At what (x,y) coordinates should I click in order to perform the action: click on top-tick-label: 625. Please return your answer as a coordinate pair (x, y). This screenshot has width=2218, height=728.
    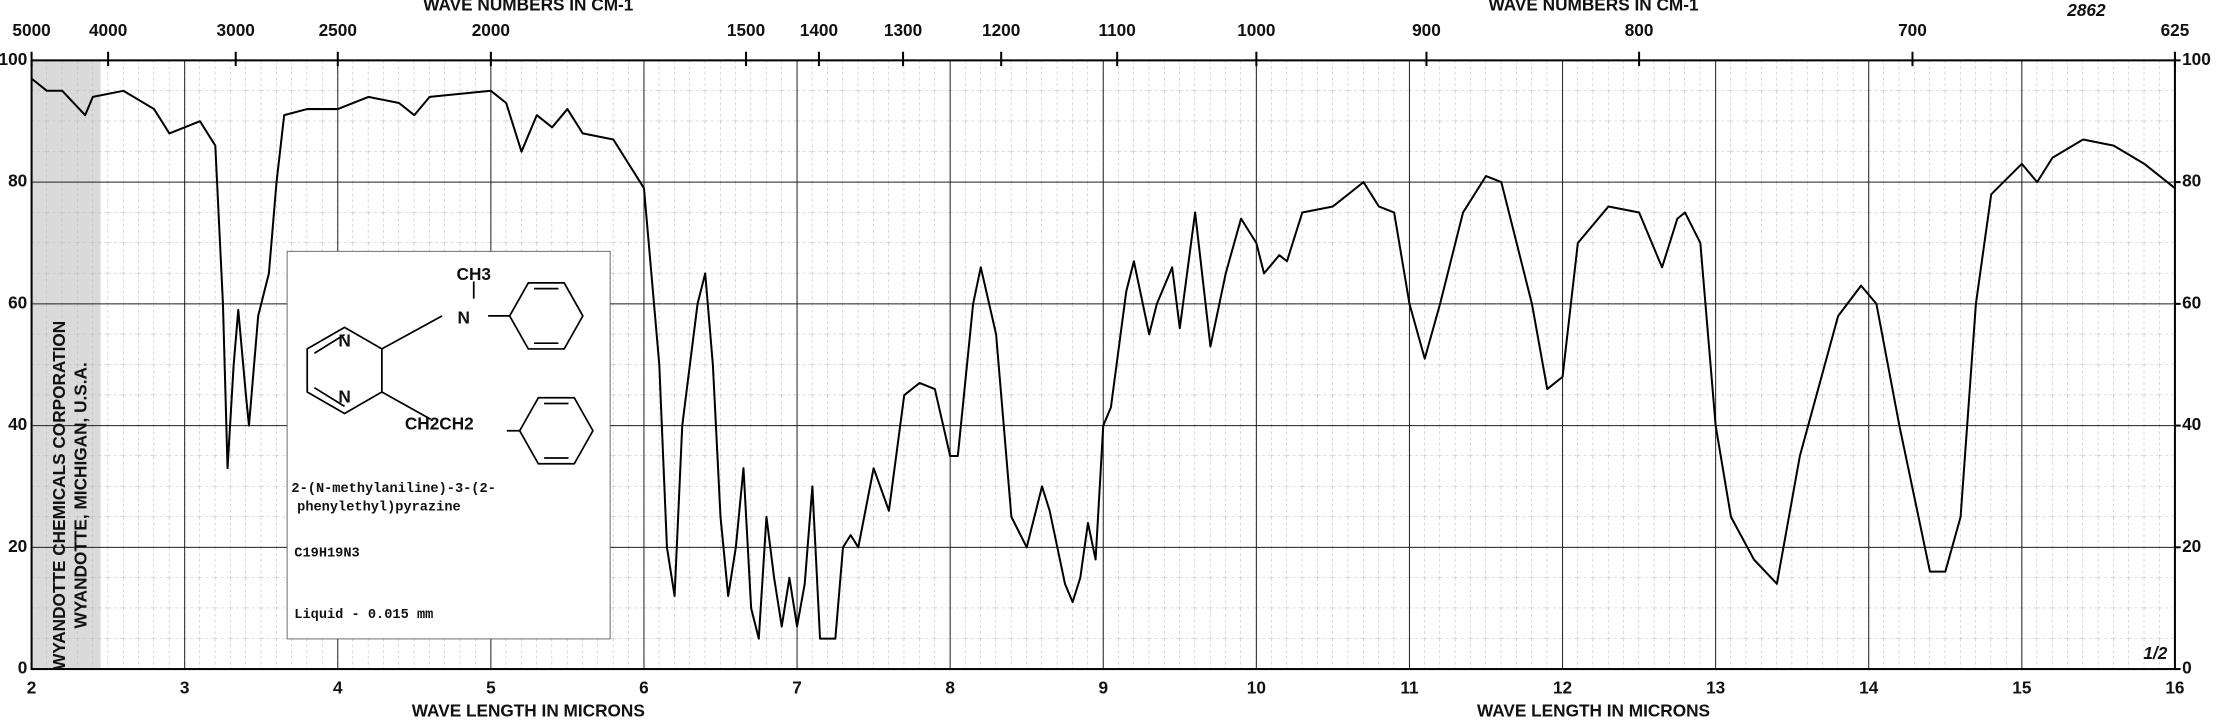
    Looking at the image, I should click on (2175, 30).